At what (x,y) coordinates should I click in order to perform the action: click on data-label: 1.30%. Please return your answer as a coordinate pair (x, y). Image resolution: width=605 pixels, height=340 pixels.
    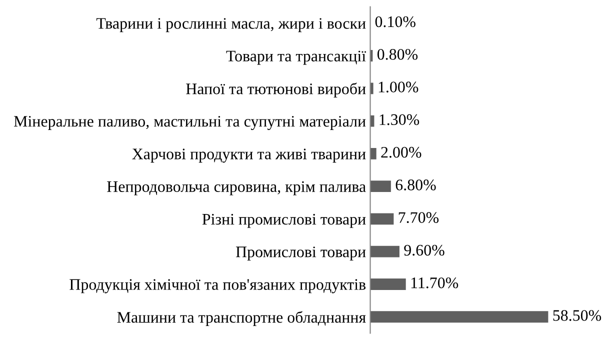
    Looking at the image, I should click on (400, 120).